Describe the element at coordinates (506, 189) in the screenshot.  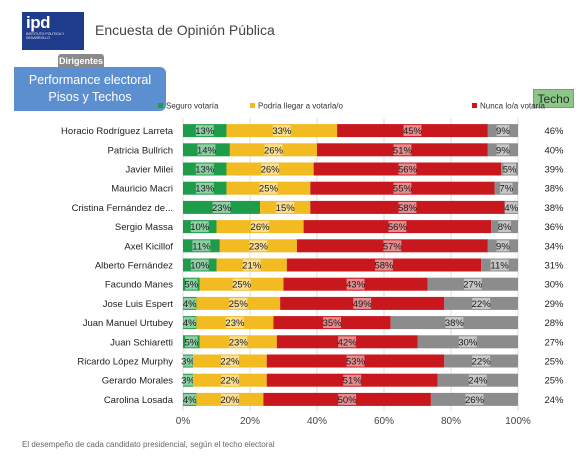
I see `data-label: 7%` at that location.